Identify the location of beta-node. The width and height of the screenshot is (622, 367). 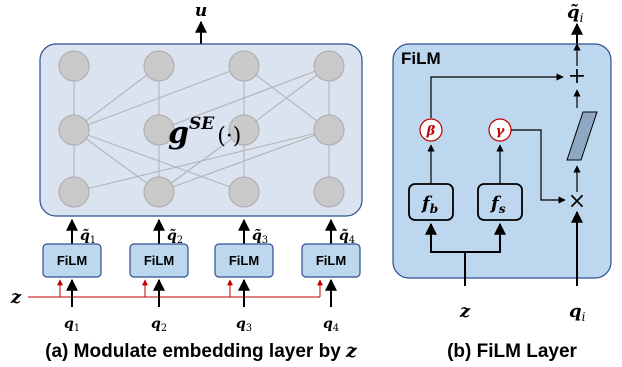
(431, 130).